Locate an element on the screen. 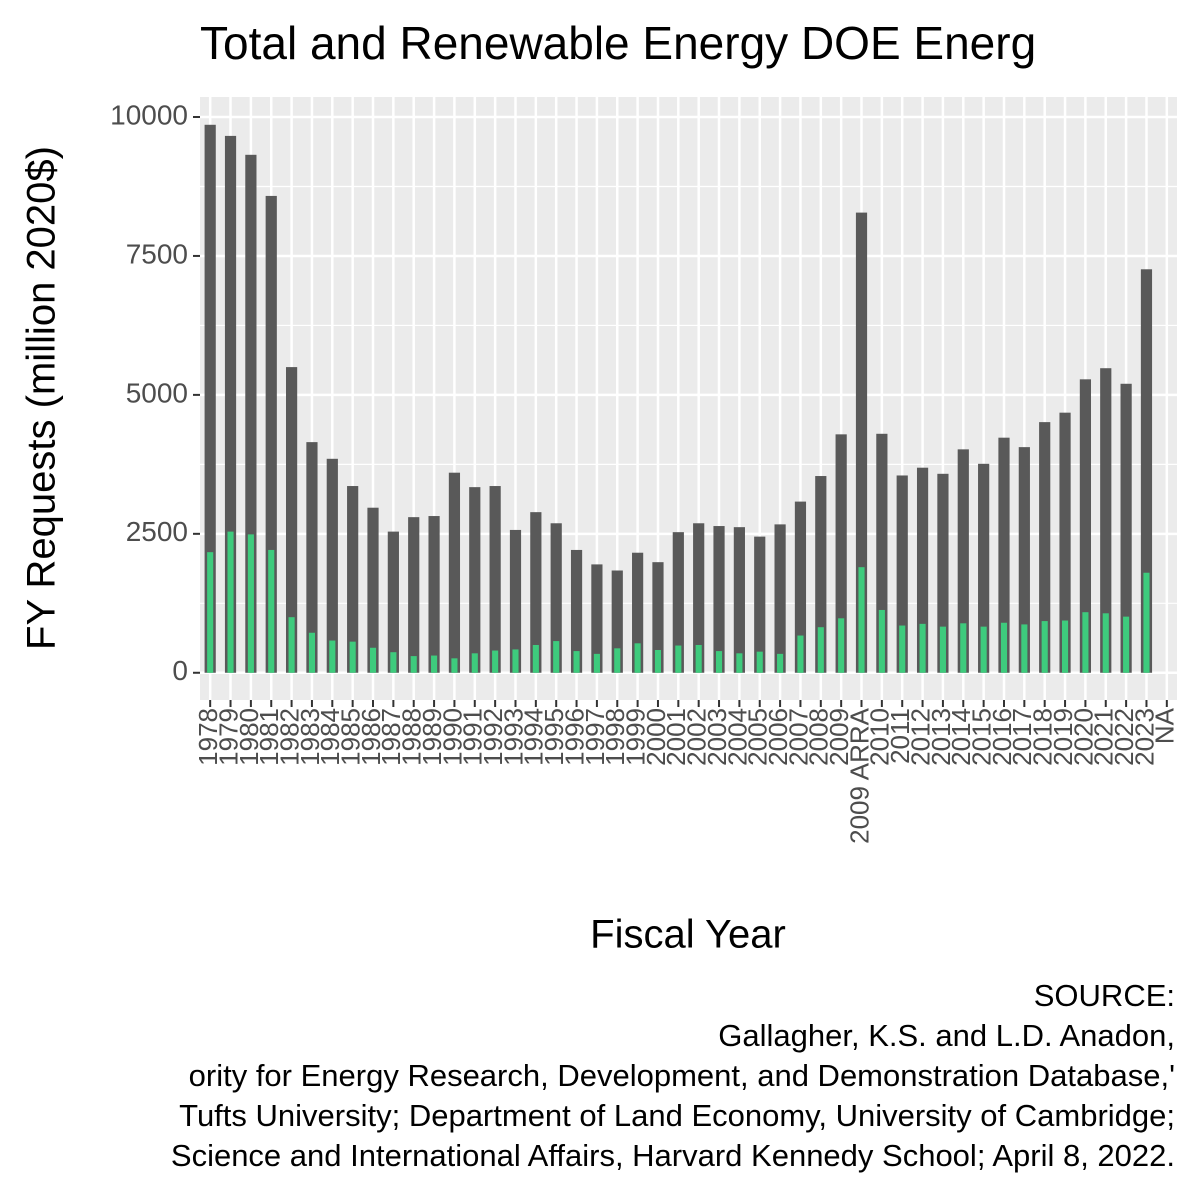 The image size is (1200, 1200). x-tick-label: 2021 is located at coordinates (1104, 737).